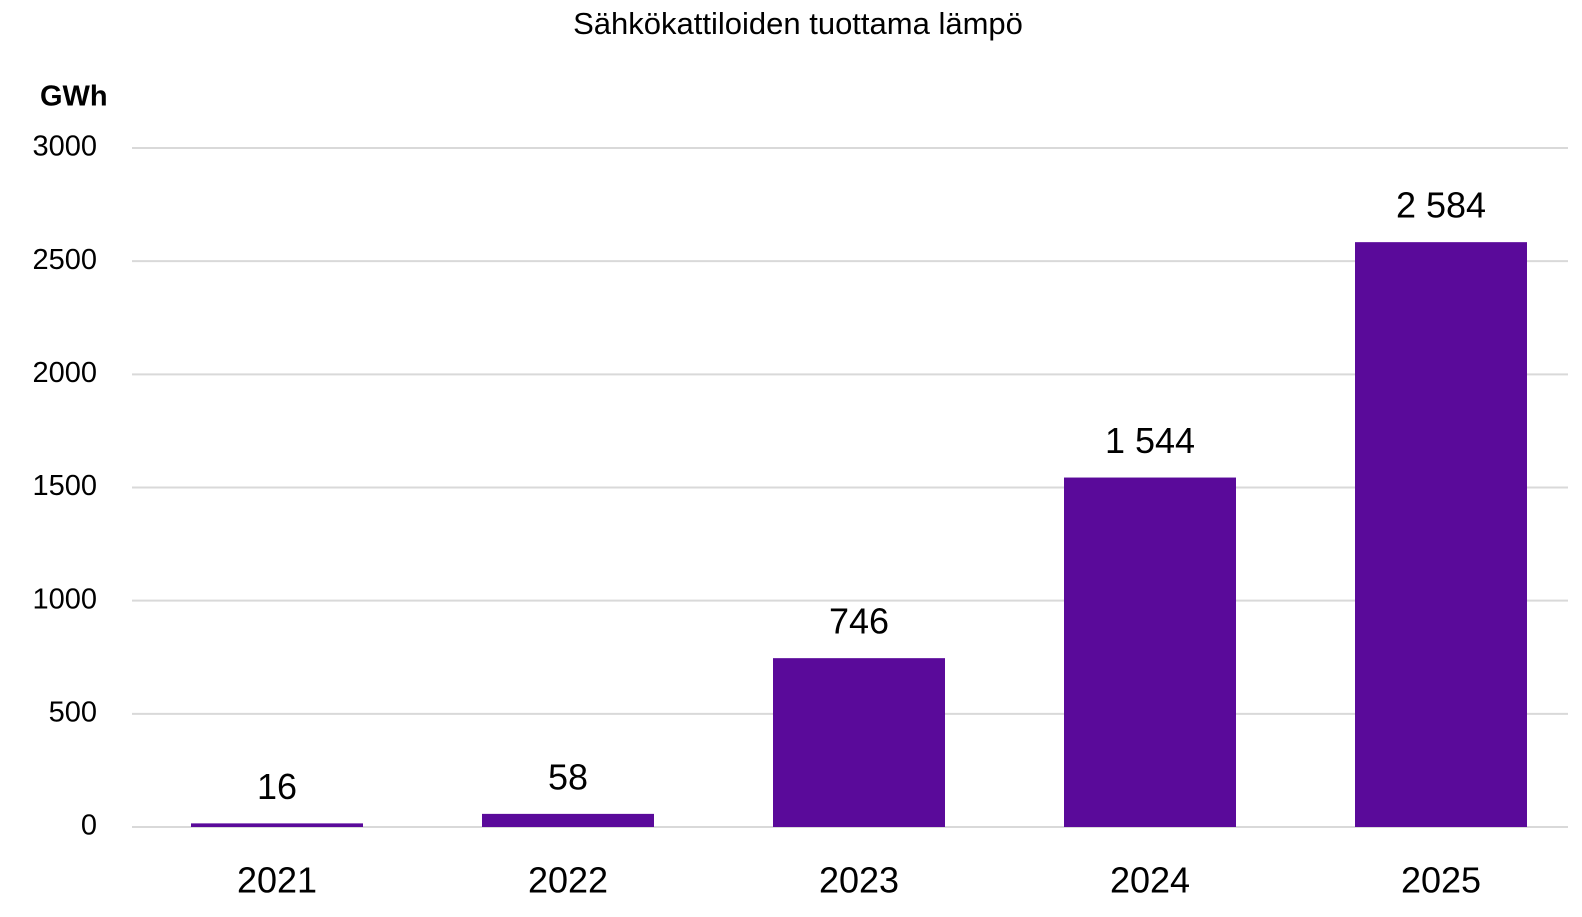 The width and height of the screenshot is (1582, 917). I want to click on y-tick-label: 3000, so click(64, 147).